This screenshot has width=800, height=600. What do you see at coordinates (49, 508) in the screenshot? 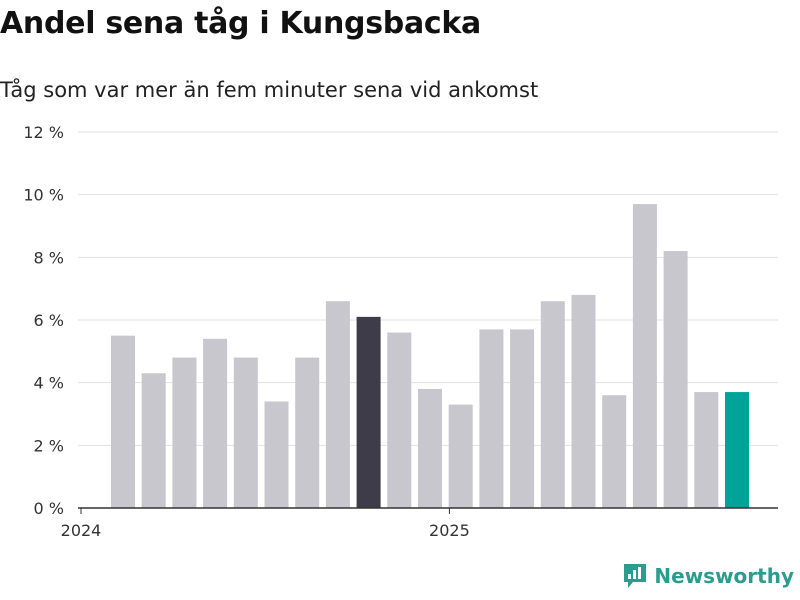
I see `y-tick-label: 0 %` at bounding box center [49, 508].